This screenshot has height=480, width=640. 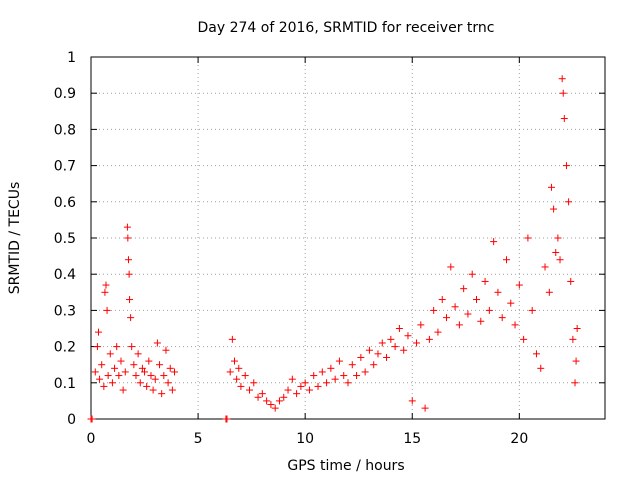 What do you see at coordinates (65, 167) in the screenshot?
I see `y-tick-label: 0.7` at bounding box center [65, 167].